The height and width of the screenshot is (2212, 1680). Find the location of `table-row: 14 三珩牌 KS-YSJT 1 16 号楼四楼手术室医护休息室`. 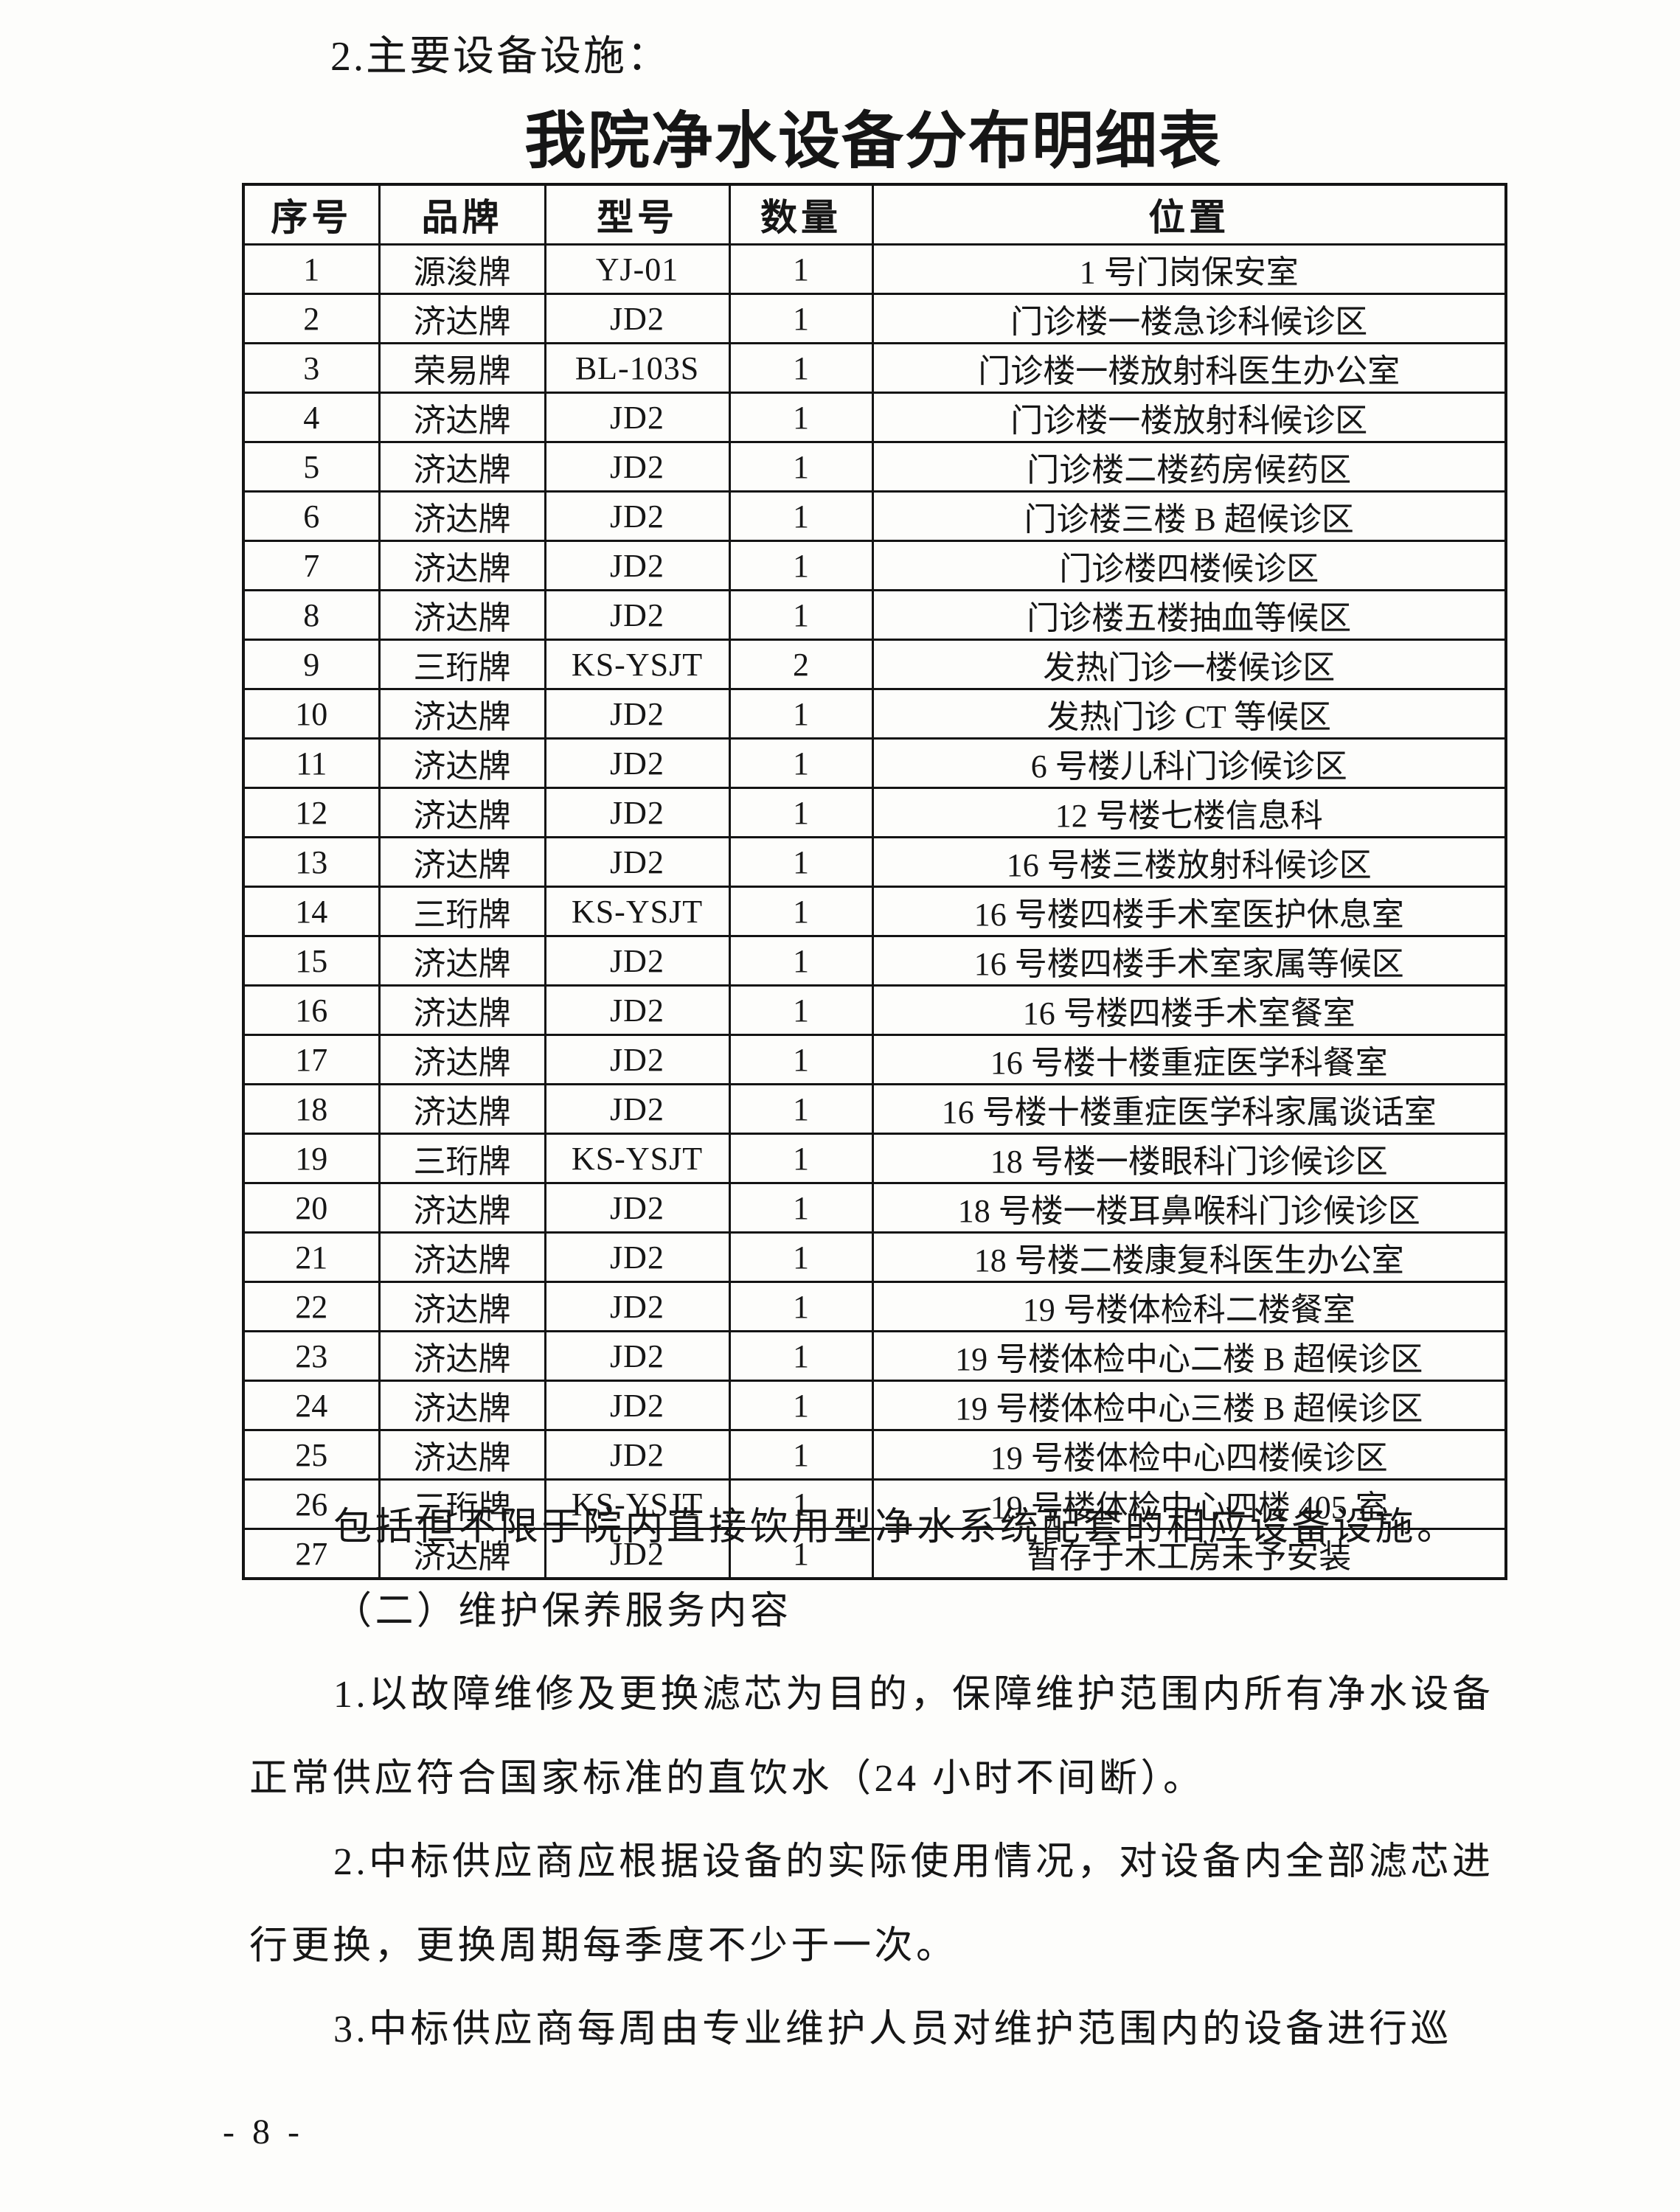

table-row: 14 三珩牌 KS-YSJT 1 16 号楼四楼手术室医护休息室 is located at coordinates (874, 911).